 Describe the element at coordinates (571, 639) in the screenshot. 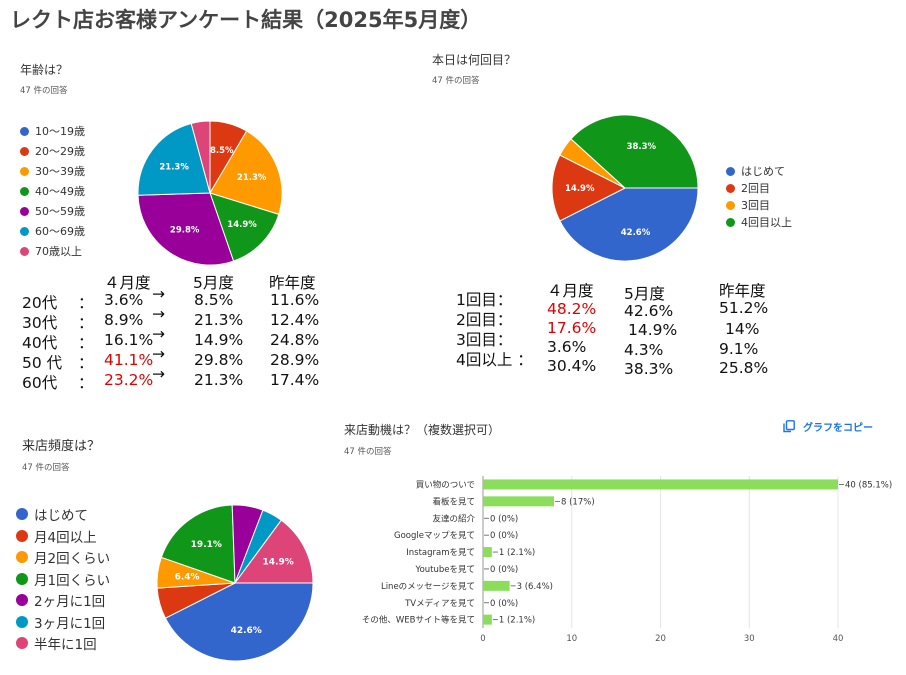

I see `motive-x-tick: 10` at that location.